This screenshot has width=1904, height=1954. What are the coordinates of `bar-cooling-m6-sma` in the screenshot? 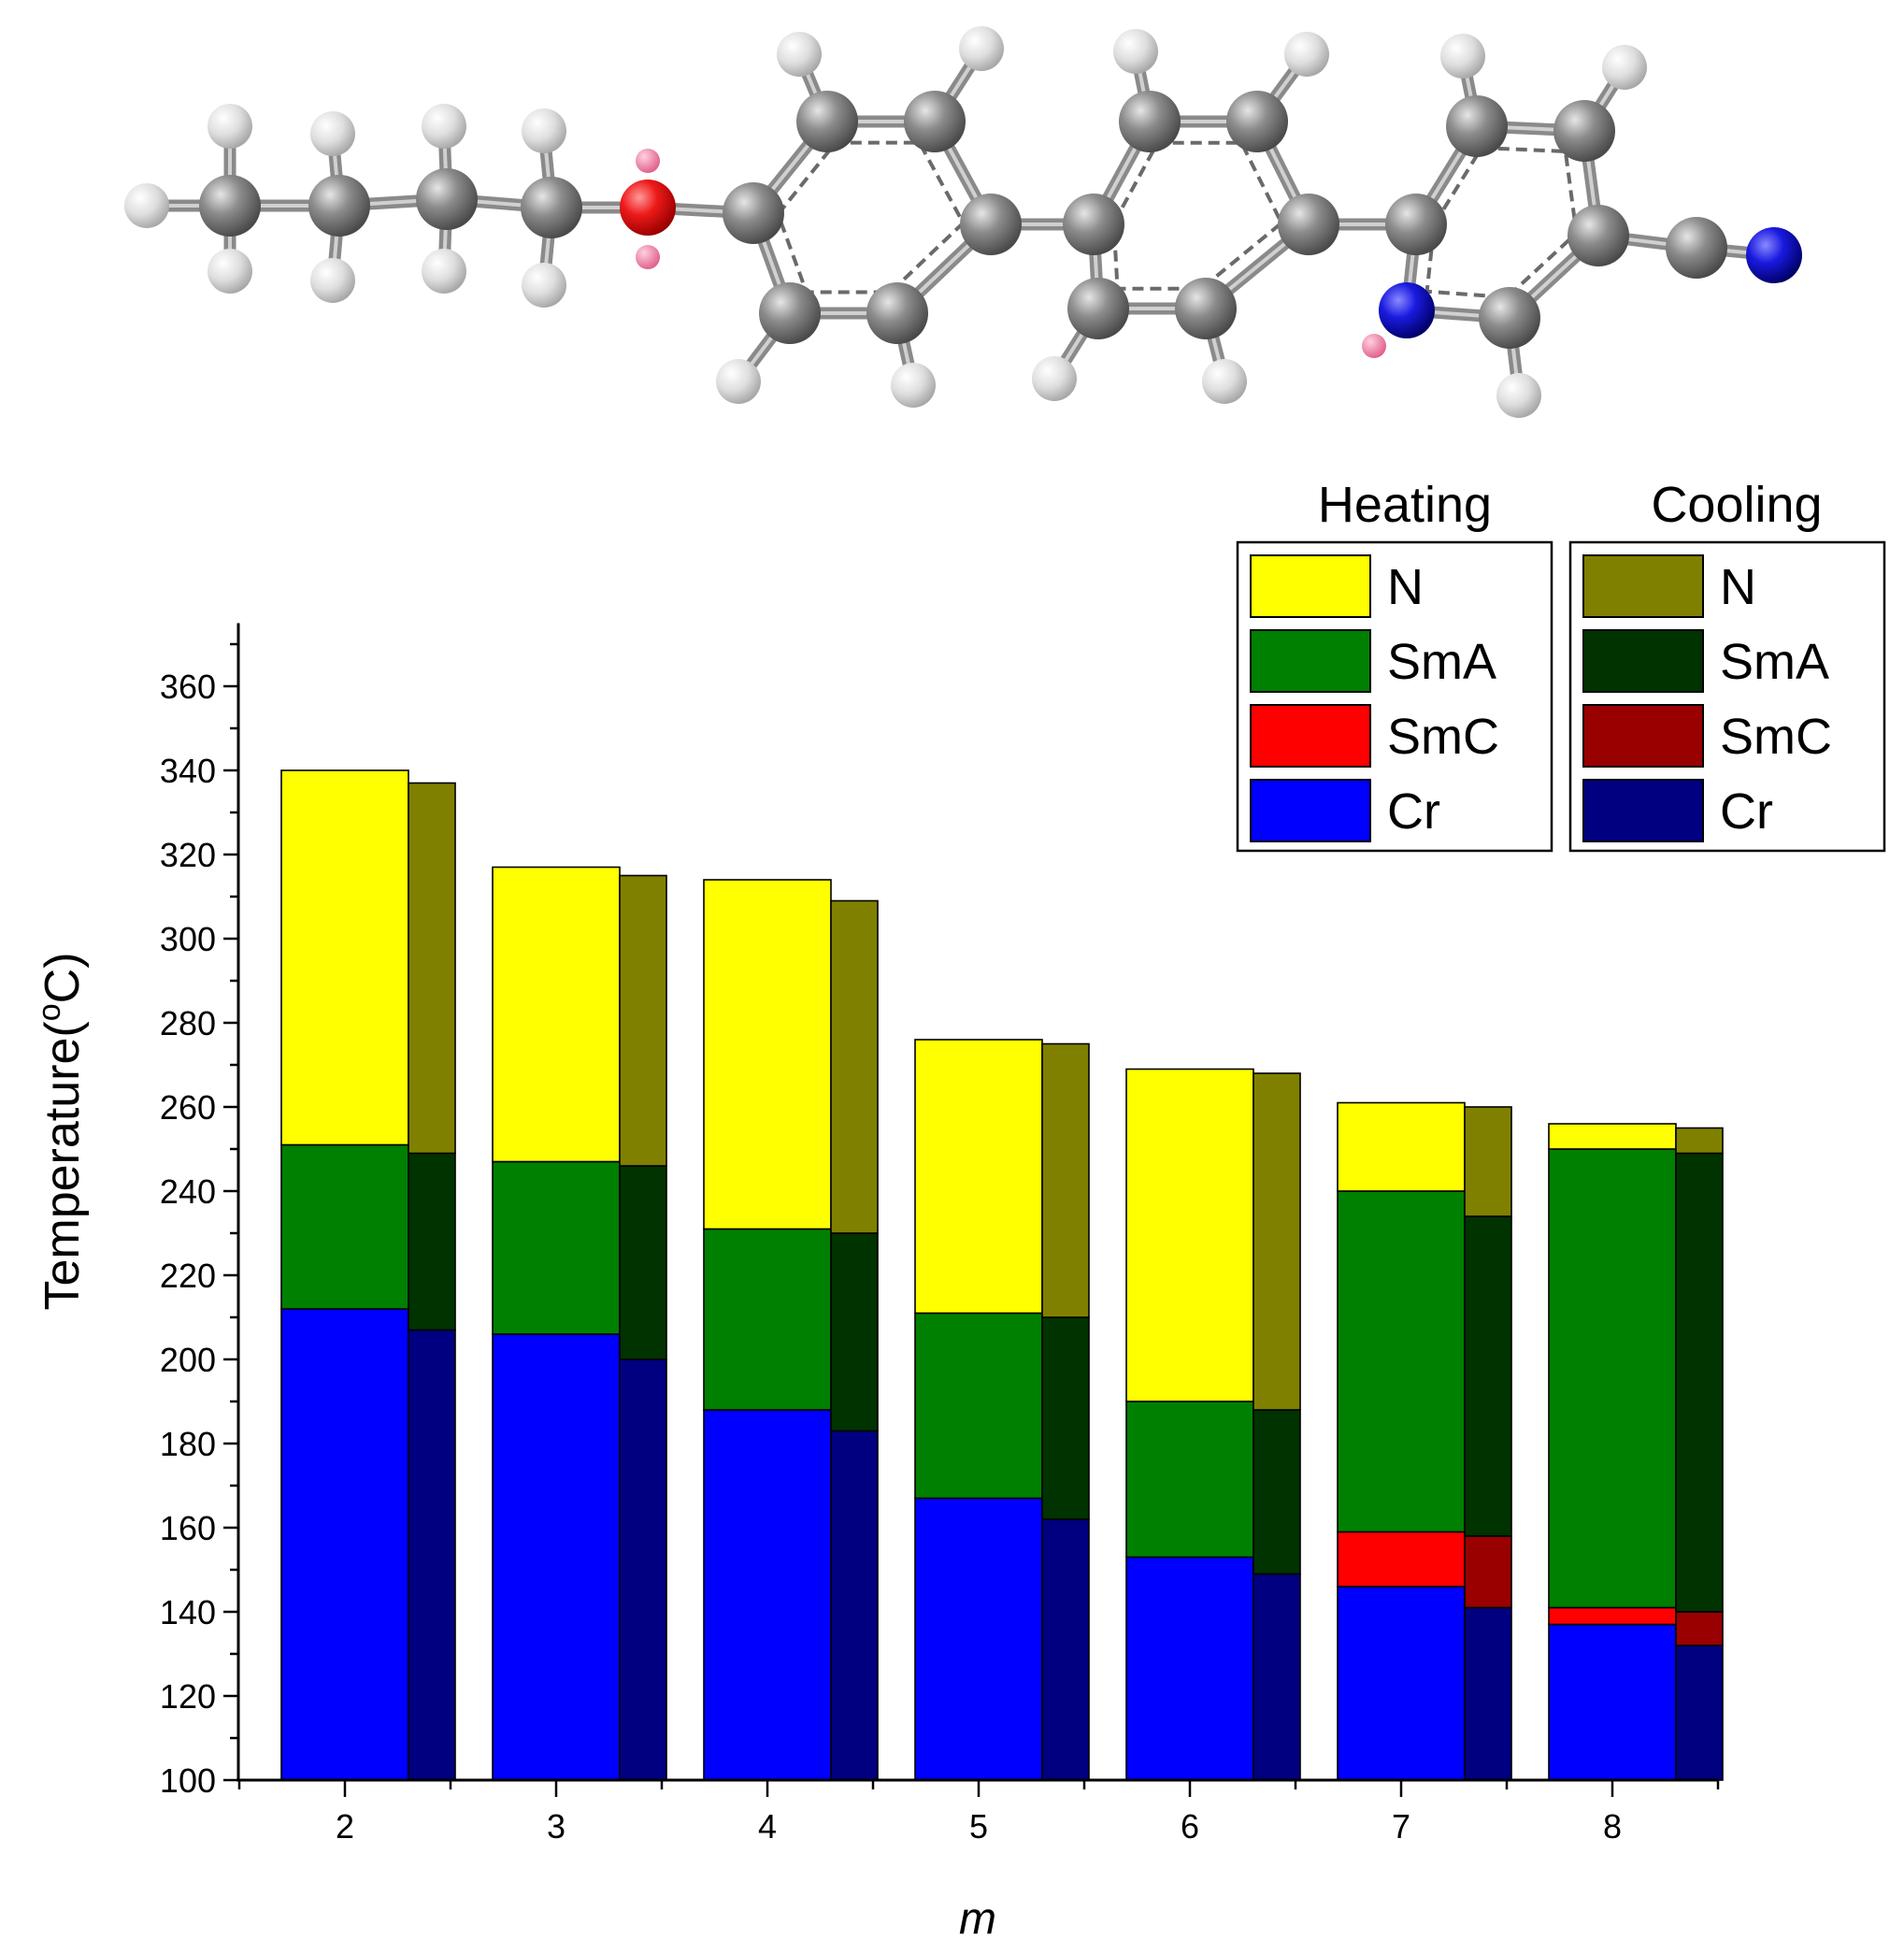 It's located at (1277, 1492).